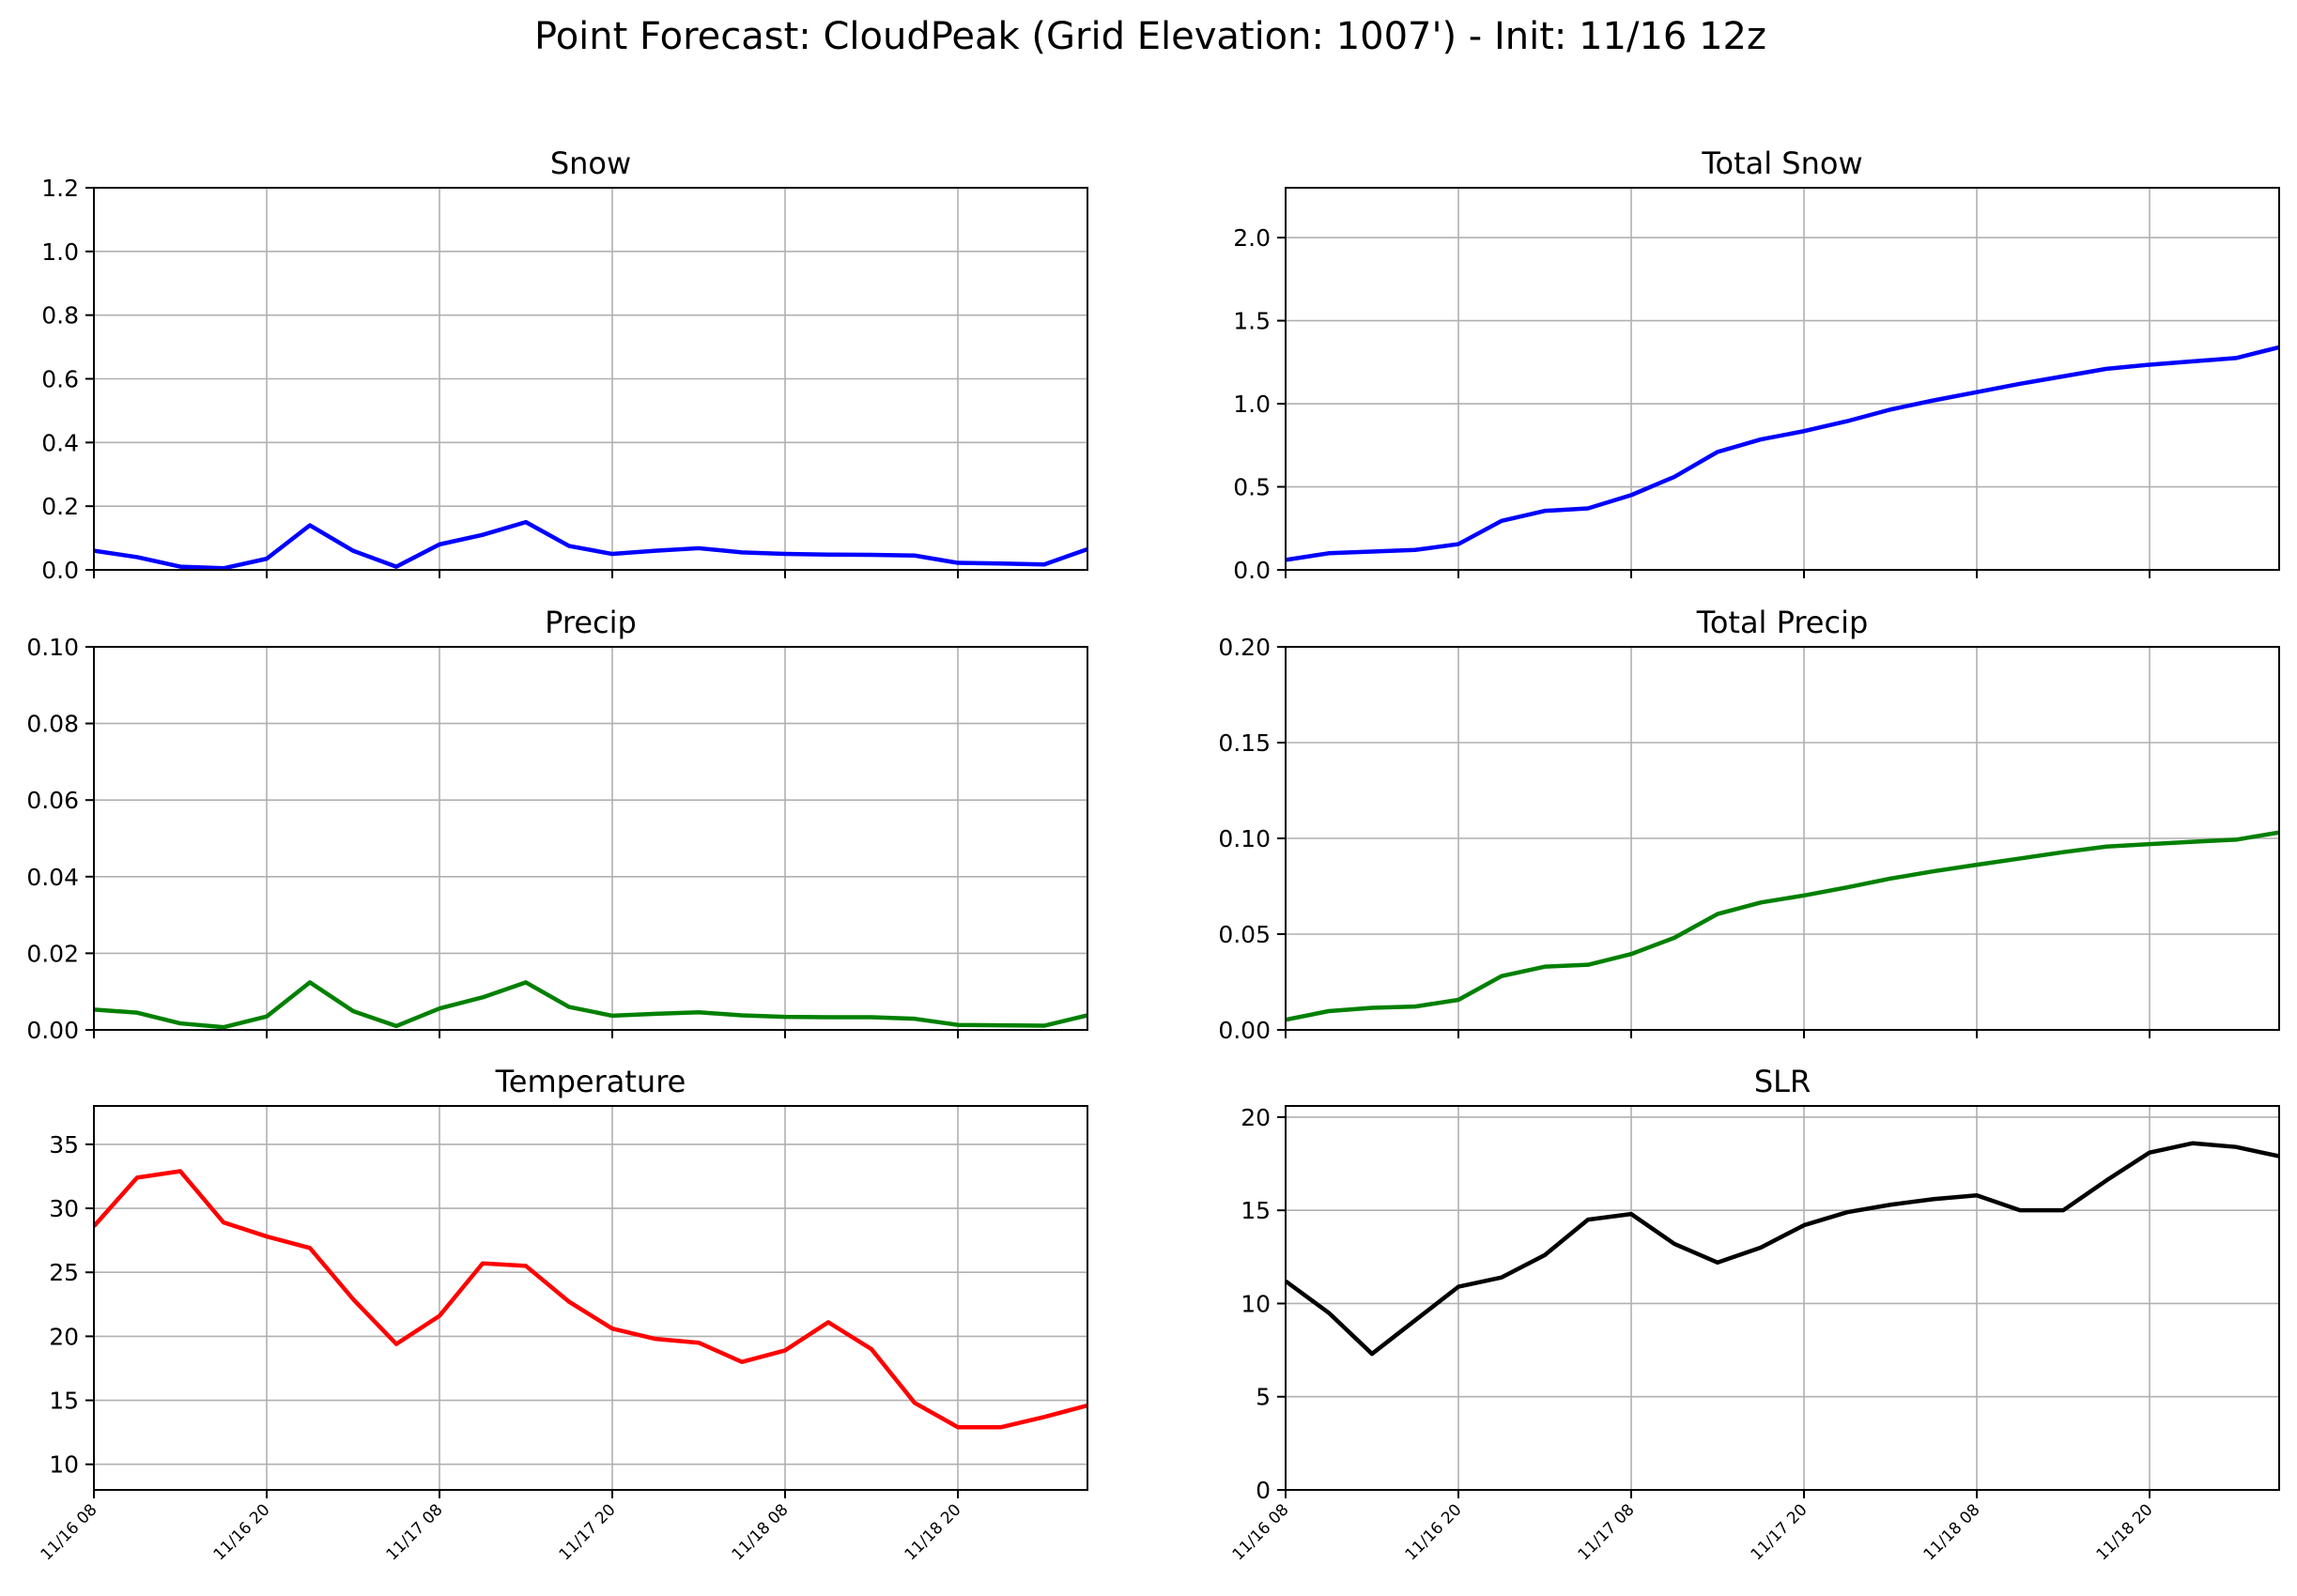  What do you see at coordinates (64, 1402) in the screenshot?
I see `temperature-ytick-label: 15` at bounding box center [64, 1402].